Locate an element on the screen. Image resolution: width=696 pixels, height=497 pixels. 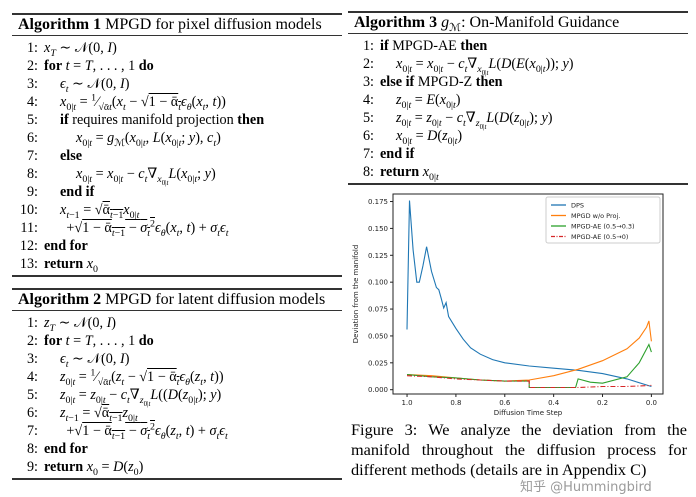
y-tick-label: 0.025 is located at coordinates (378, 363).